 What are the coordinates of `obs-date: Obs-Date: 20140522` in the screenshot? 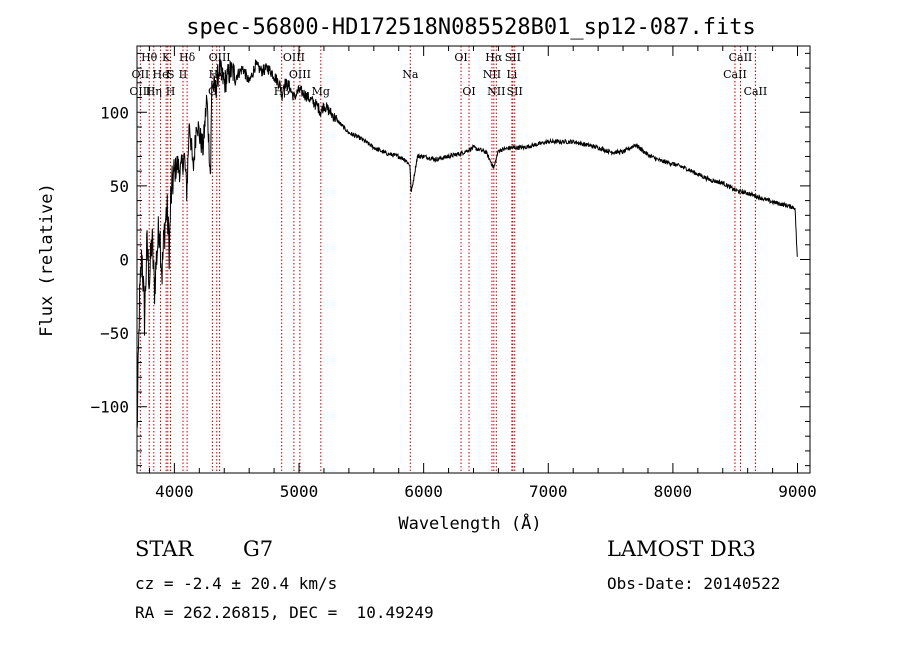 It's located at (694, 583).